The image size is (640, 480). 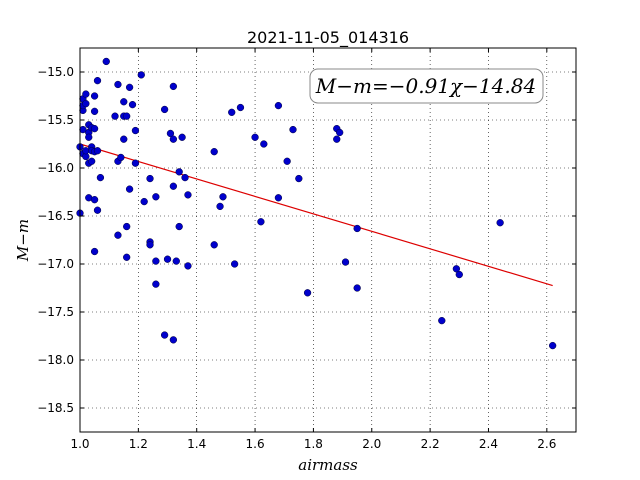 What do you see at coordinates (371, 444) in the screenshot?
I see `x-tick-label: 2.0` at bounding box center [371, 444].